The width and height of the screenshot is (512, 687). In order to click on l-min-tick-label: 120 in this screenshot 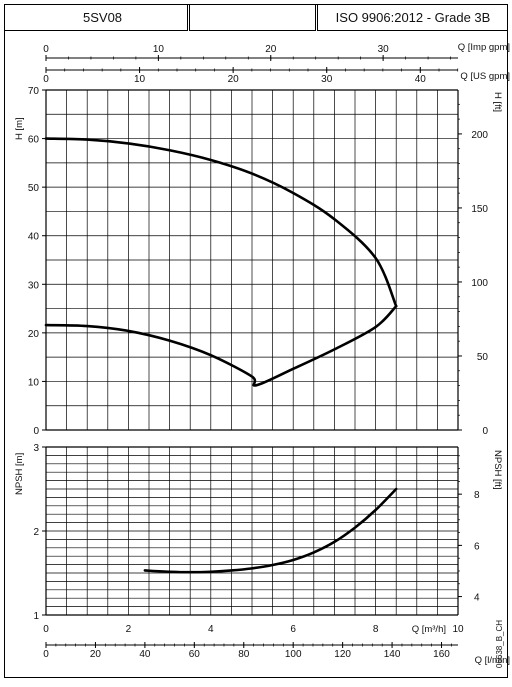, I will do `click(342, 654)`.